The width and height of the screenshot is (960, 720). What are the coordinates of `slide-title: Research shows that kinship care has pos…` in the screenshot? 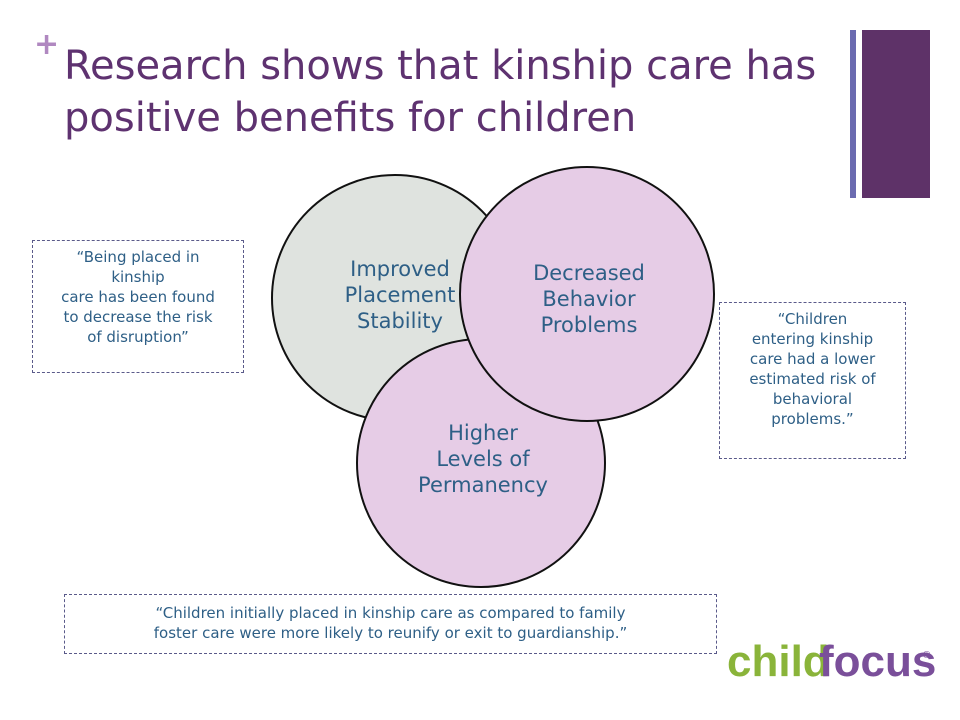 It's located at (440, 92).